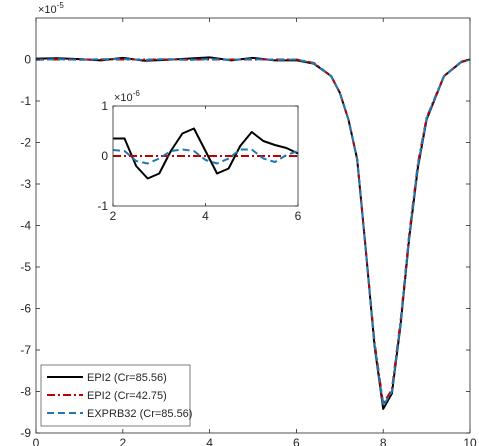 The image size is (479, 446). Describe the element at coordinates (25, 101) in the screenshot. I see `main-ytick-label: -1` at that location.